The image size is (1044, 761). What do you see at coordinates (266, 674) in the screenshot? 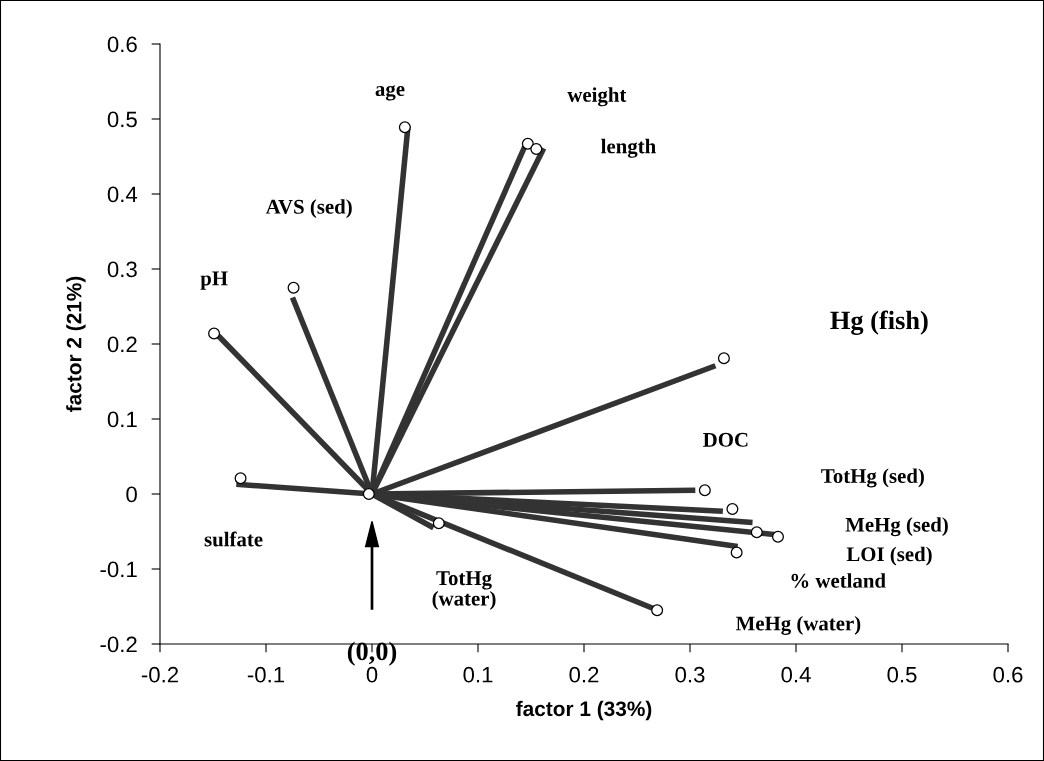
I see `x-tick-label: -0.1` at bounding box center [266, 674].